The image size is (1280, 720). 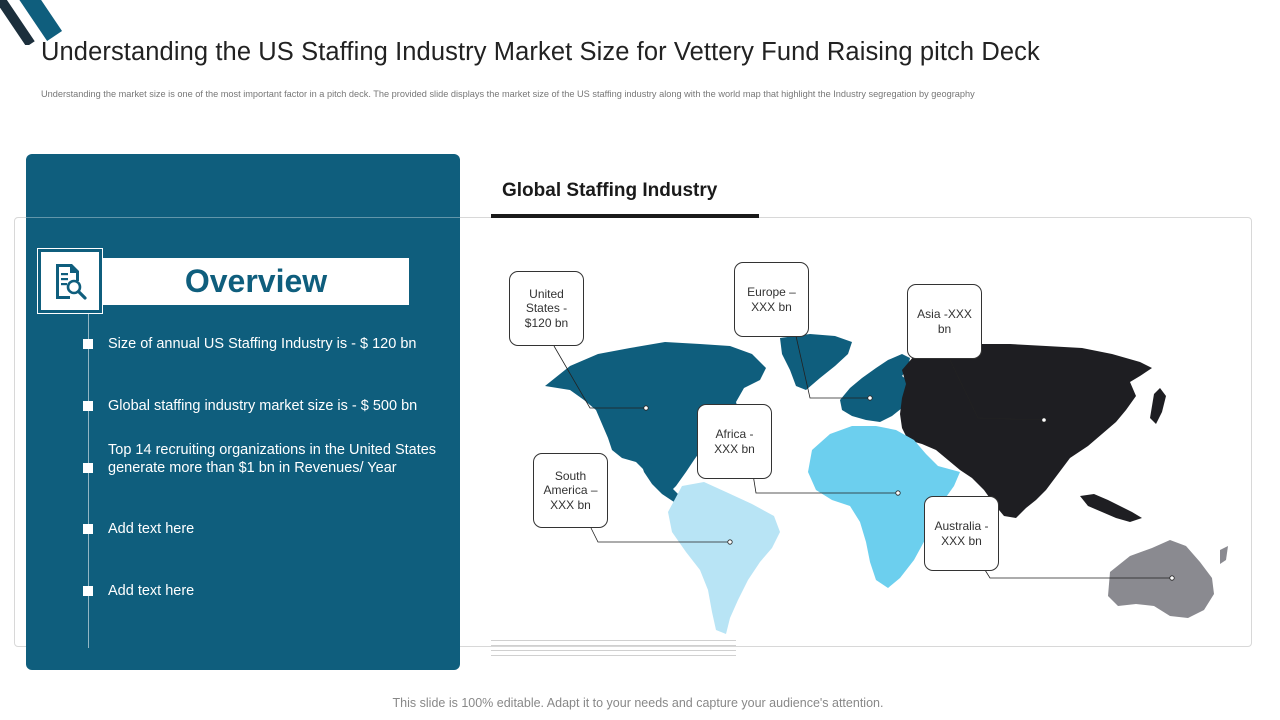 I want to click on callout-africa: Africa - XXX bn, so click(x=734, y=441).